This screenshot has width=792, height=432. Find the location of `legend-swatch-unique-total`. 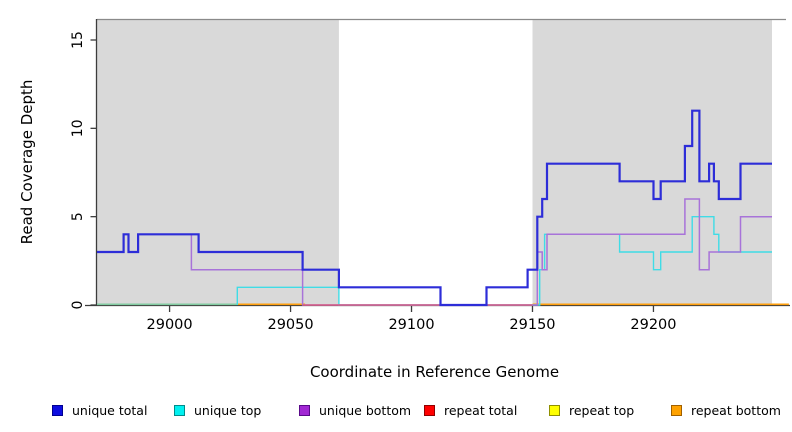

legend-swatch-unique-total is located at coordinates (57, 410).